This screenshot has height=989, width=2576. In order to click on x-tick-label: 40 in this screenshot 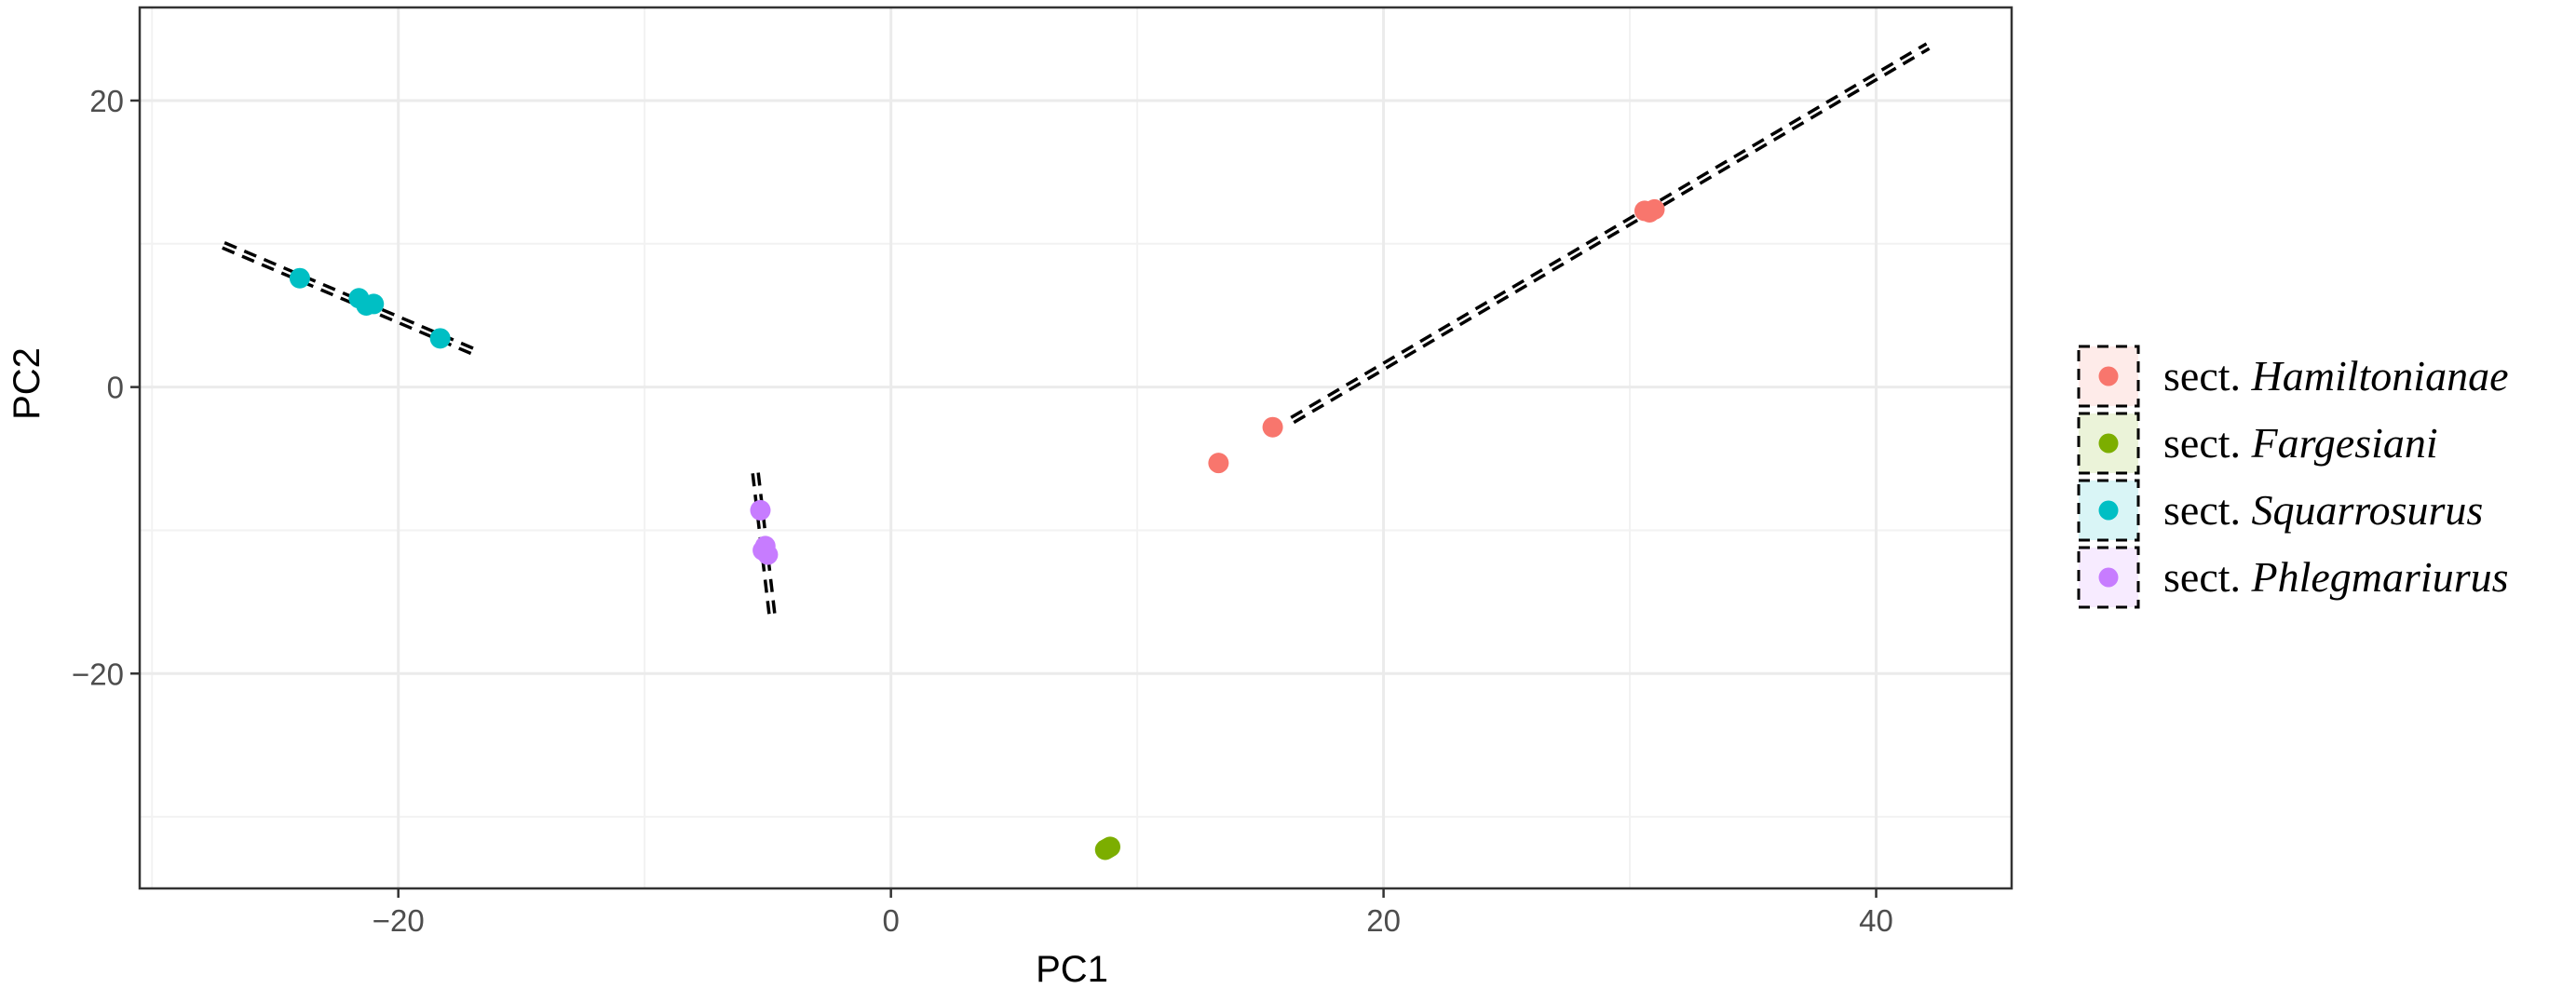, I will do `click(1876, 920)`.